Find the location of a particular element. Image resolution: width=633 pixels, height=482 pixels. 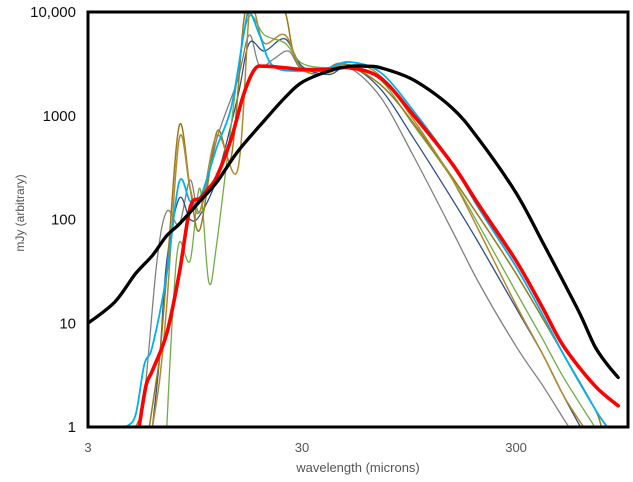

y-tick-labels: 1 10 100 1000 10,000 is located at coordinates (53, 220).